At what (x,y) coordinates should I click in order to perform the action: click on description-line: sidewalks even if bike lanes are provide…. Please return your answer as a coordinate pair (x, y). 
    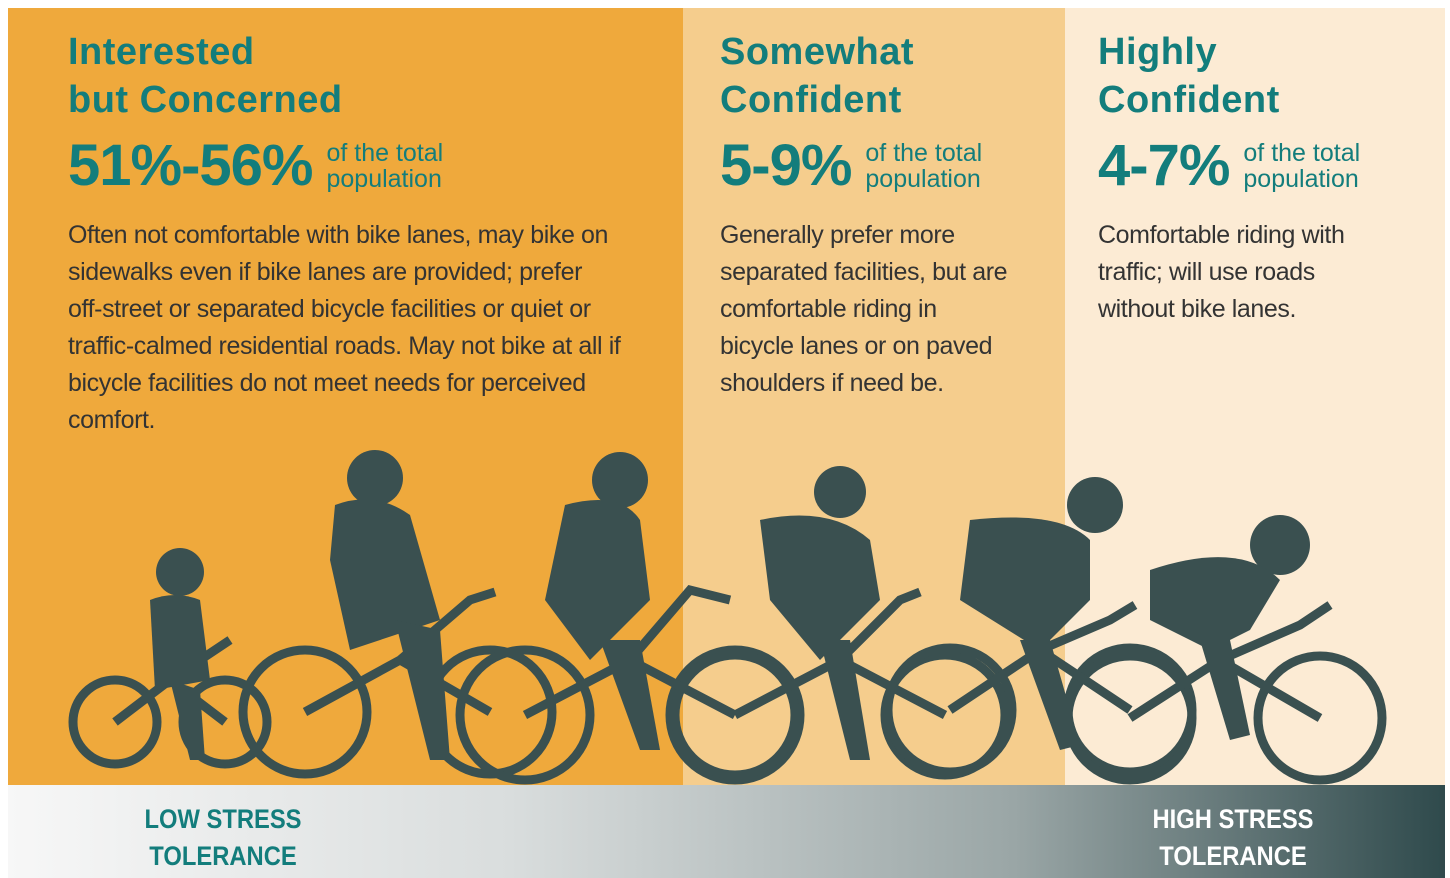
    Looking at the image, I should click on (325, 272).